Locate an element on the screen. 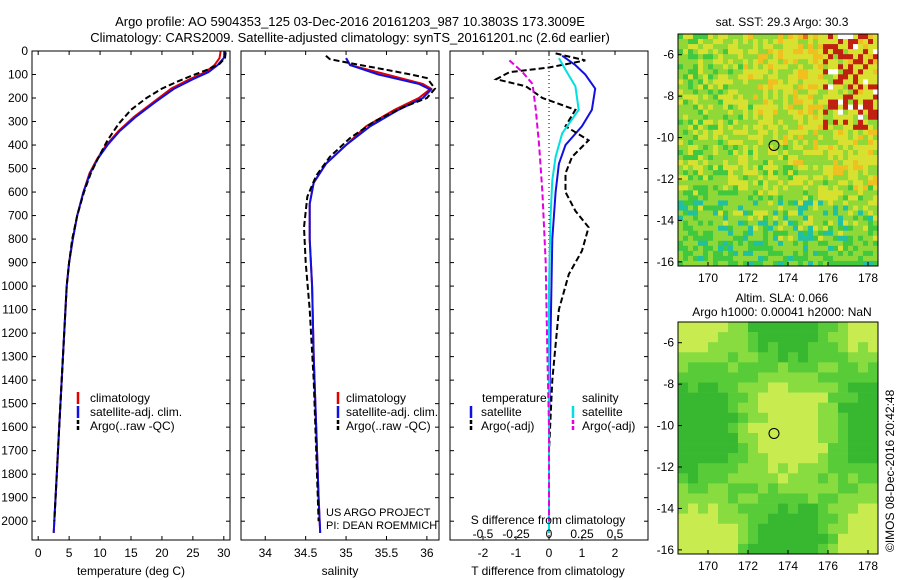 The image size is (900, 580). series-line is located at coordinates (572, 293).